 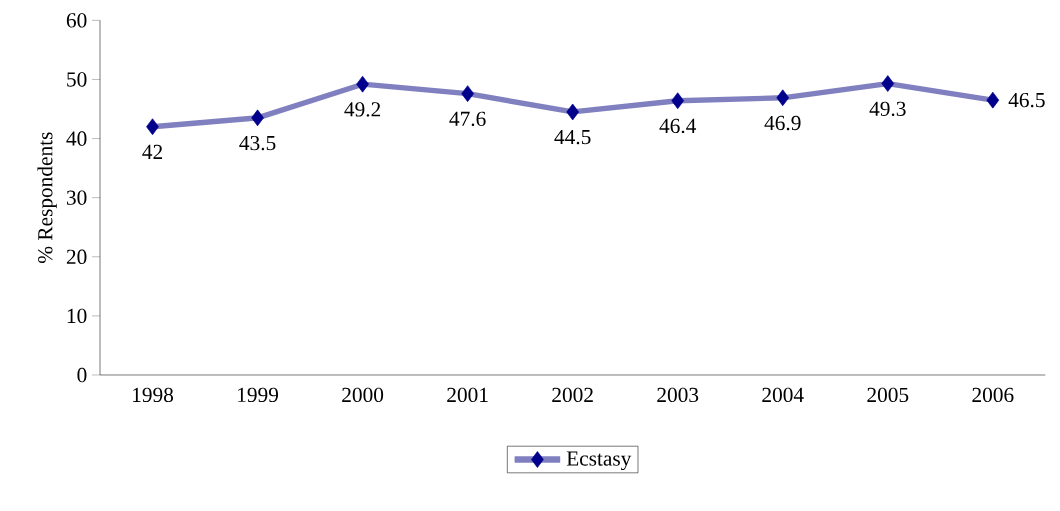 I want to click on data-label: 47.6, so click(x=467, y=119).